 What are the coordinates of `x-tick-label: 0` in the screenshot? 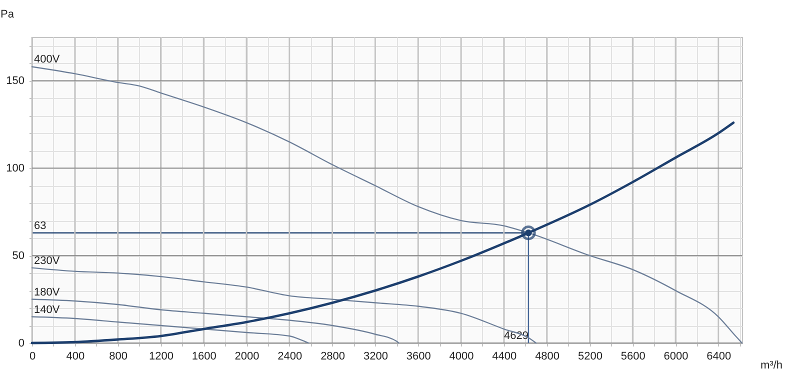 It's located at (32, 356).